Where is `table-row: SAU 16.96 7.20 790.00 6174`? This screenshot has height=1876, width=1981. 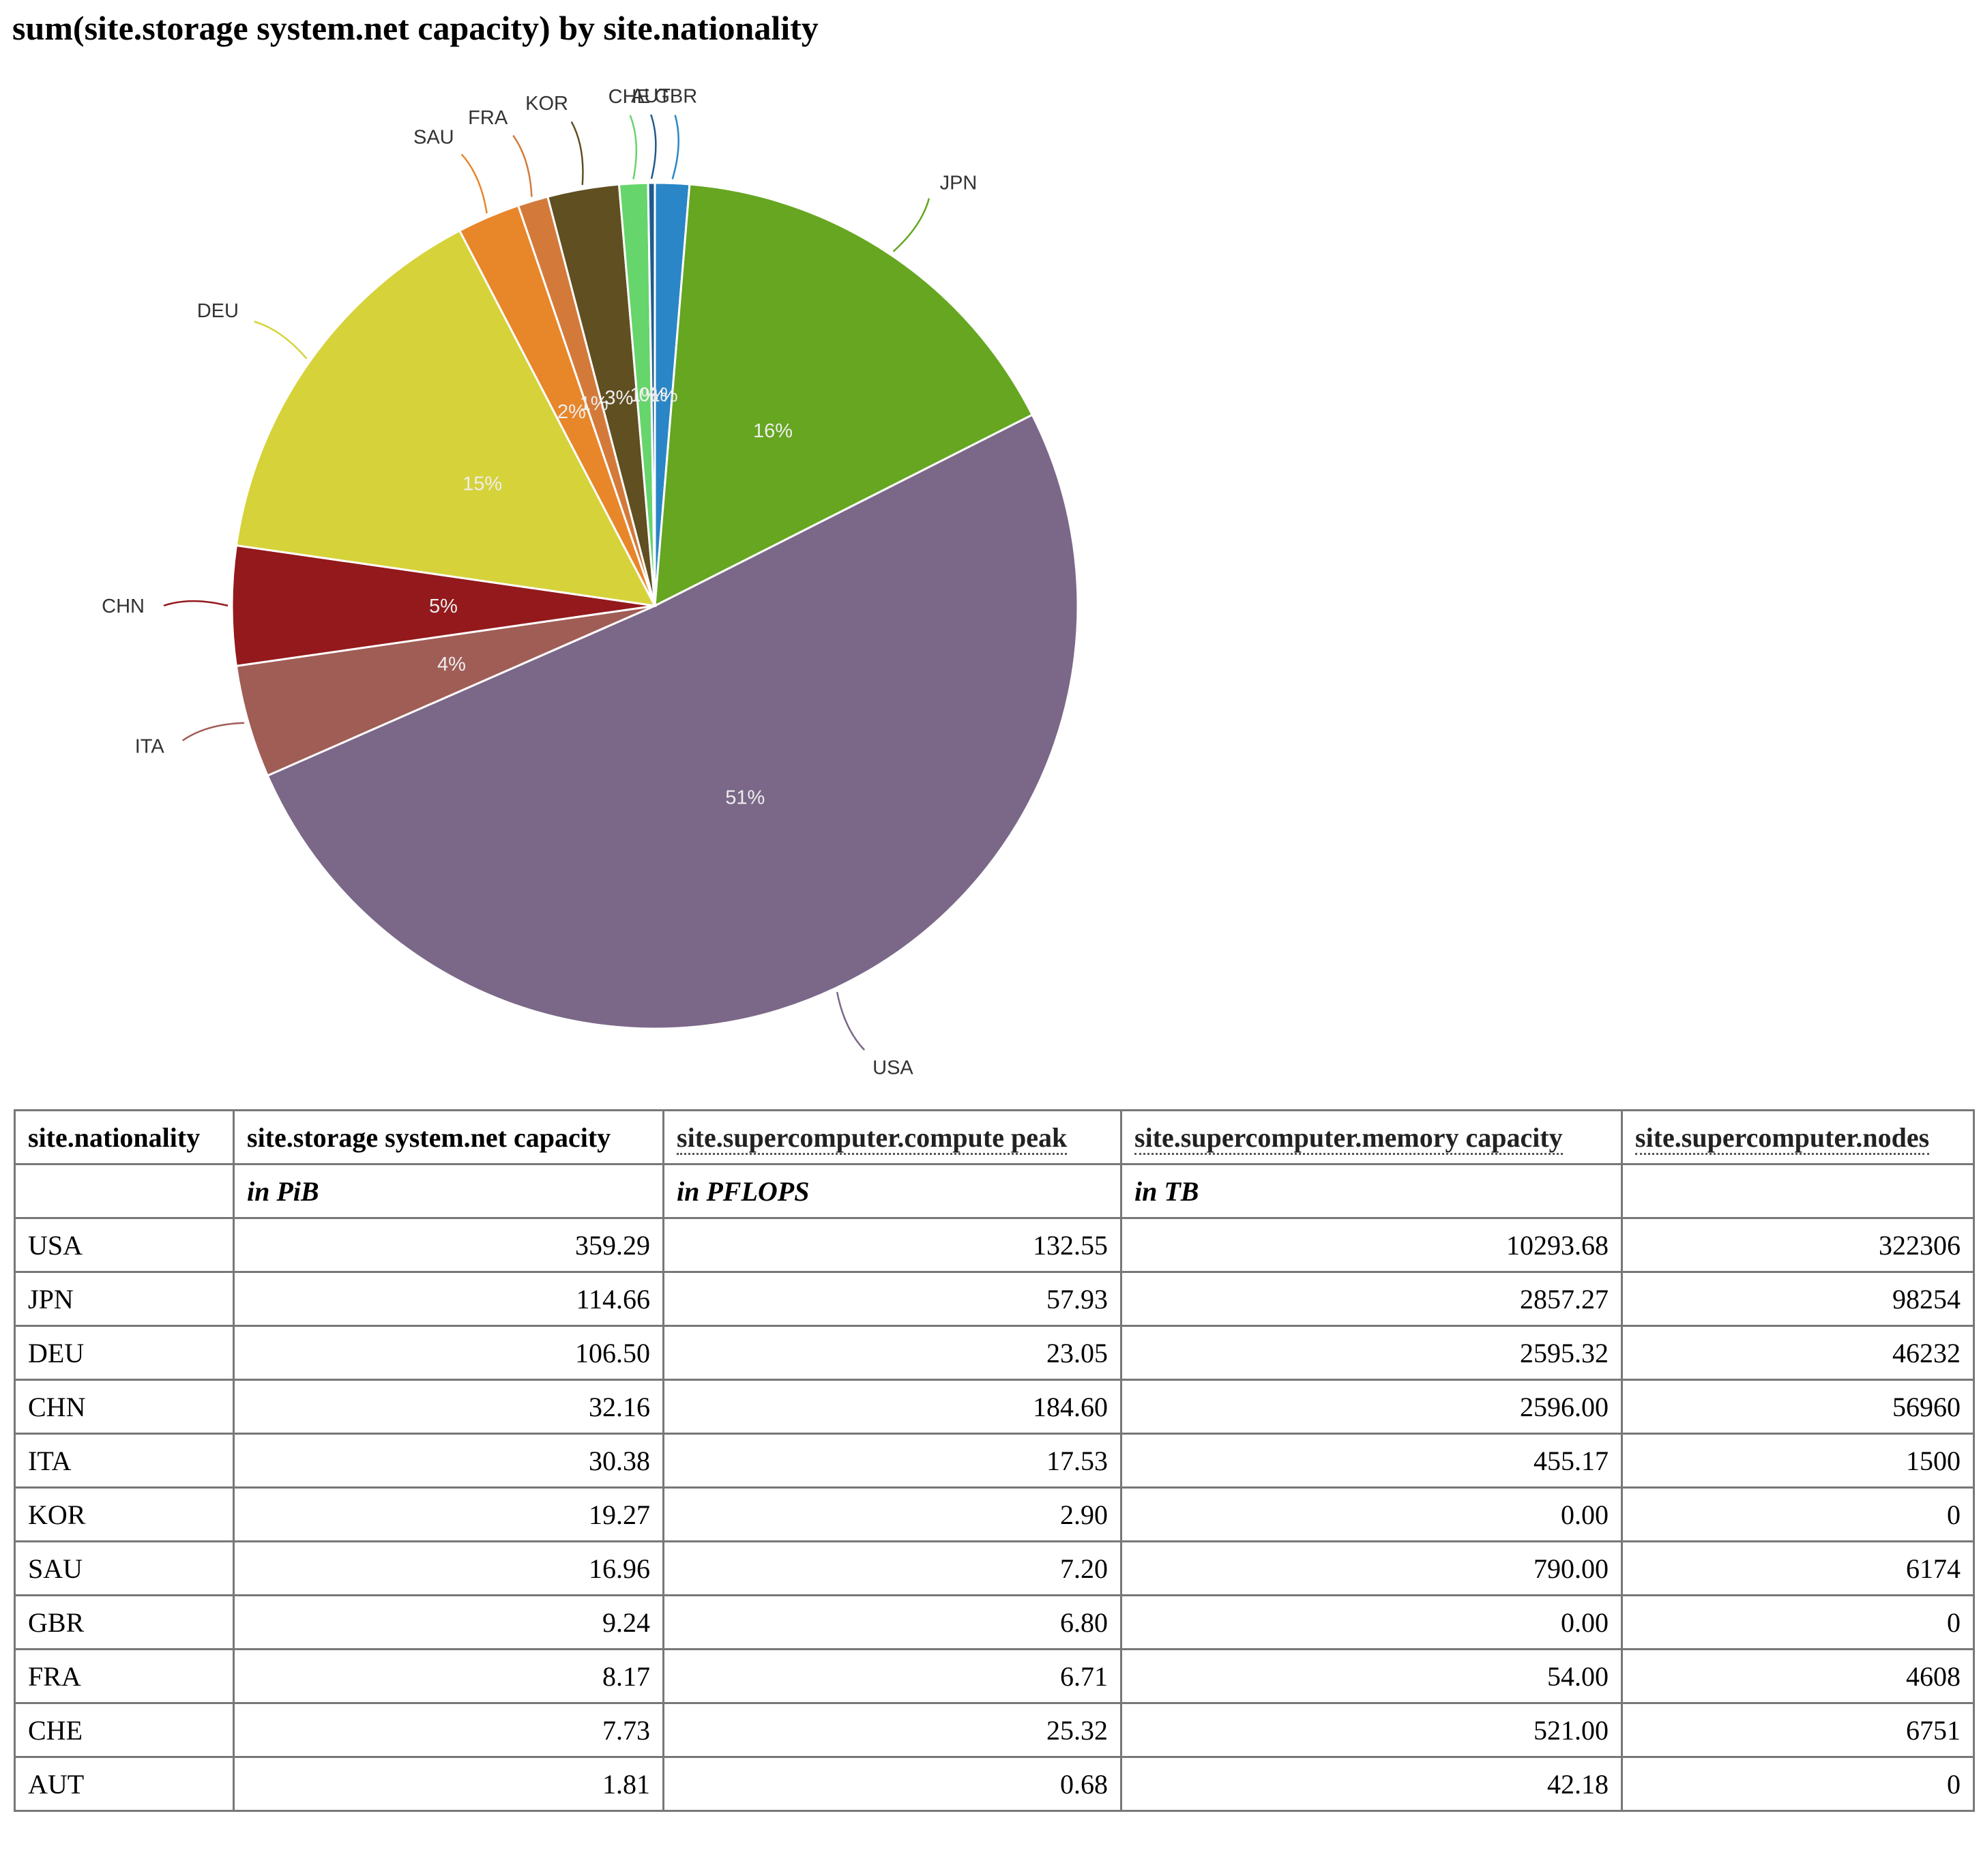 table-row: SAU 16.96 7.20 790.00 6174 is located at coordinates (994, 1568).